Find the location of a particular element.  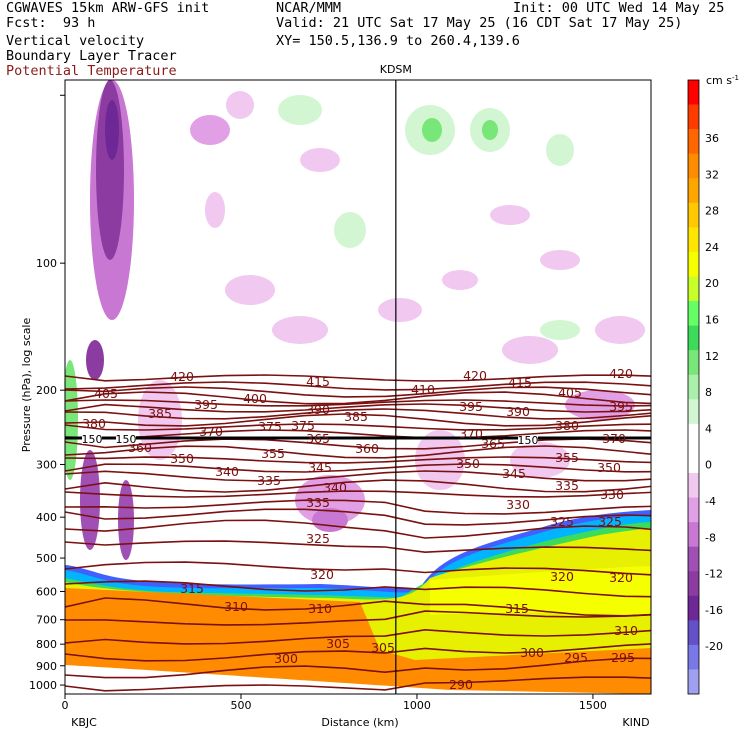

theta-contour-label: 420 is located at coordinates (182, 376).